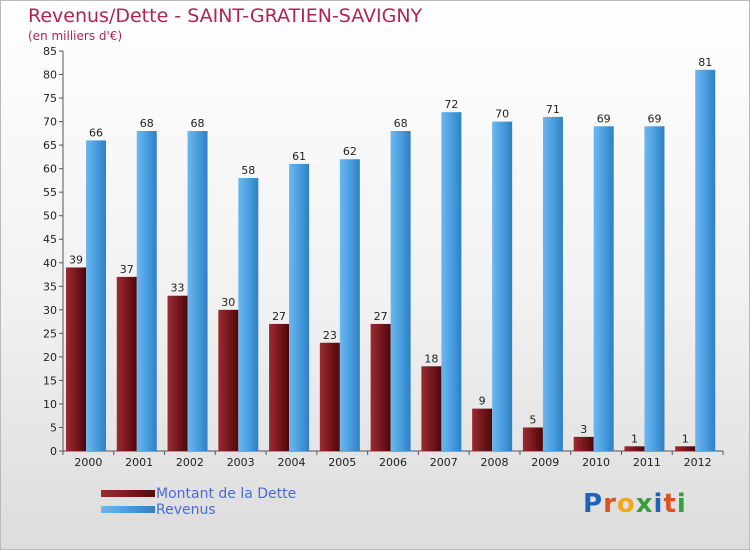 This screenshot has width=750, height=550. Describe the element at coordinates (50, 169) in the screenshot. I see `y-tick-label: 60` at that location.